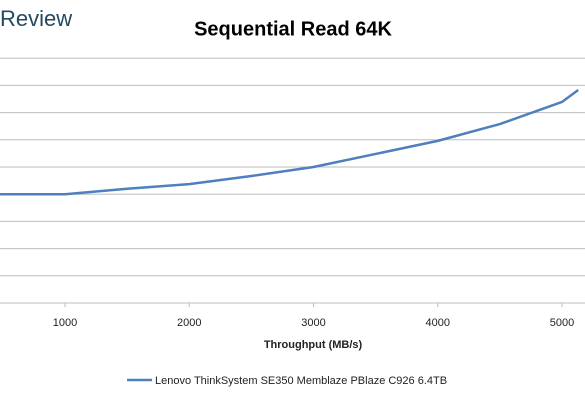 This screenshot has height=401, width=585. Describe the element at coordinates (438, 323) in the screenshot. I see `x-tick-label: 4000` at that location.